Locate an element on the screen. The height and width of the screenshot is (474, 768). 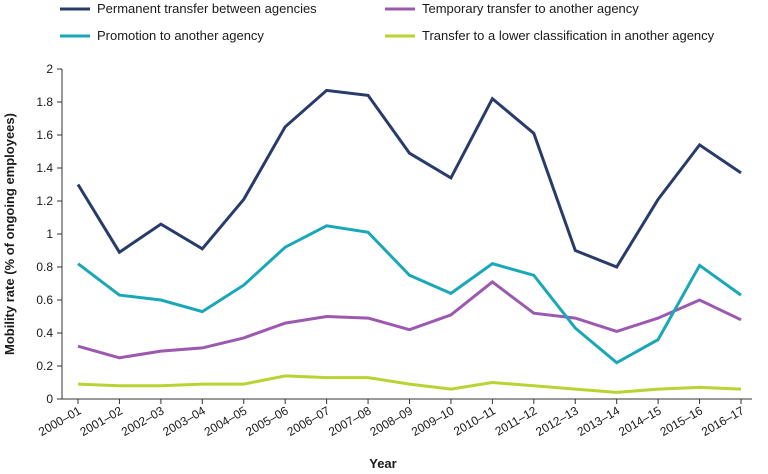
x-tick-label: 2001–02 is located at coordinates (101, 421).